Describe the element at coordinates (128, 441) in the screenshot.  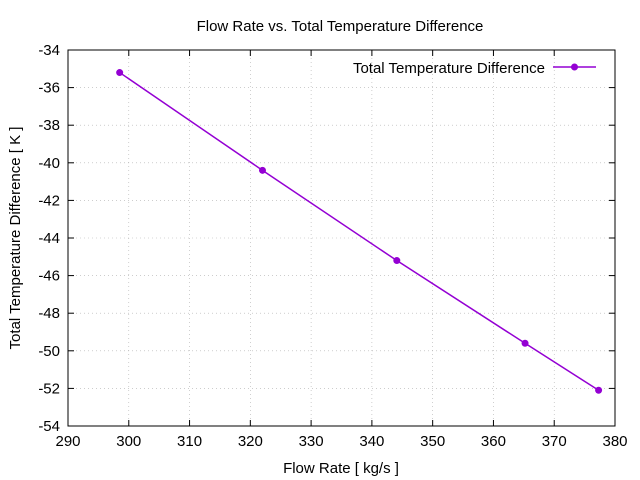
I see `x-tick-label: 300` at that location.